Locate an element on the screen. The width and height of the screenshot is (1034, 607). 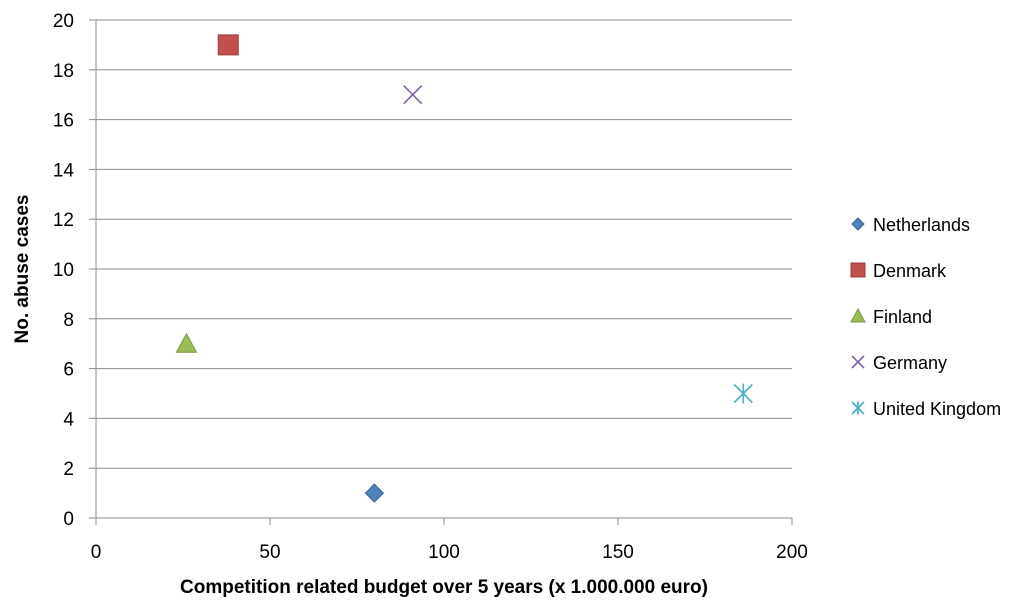
y-tick-label: 6 is located at coordinates (68, 370).